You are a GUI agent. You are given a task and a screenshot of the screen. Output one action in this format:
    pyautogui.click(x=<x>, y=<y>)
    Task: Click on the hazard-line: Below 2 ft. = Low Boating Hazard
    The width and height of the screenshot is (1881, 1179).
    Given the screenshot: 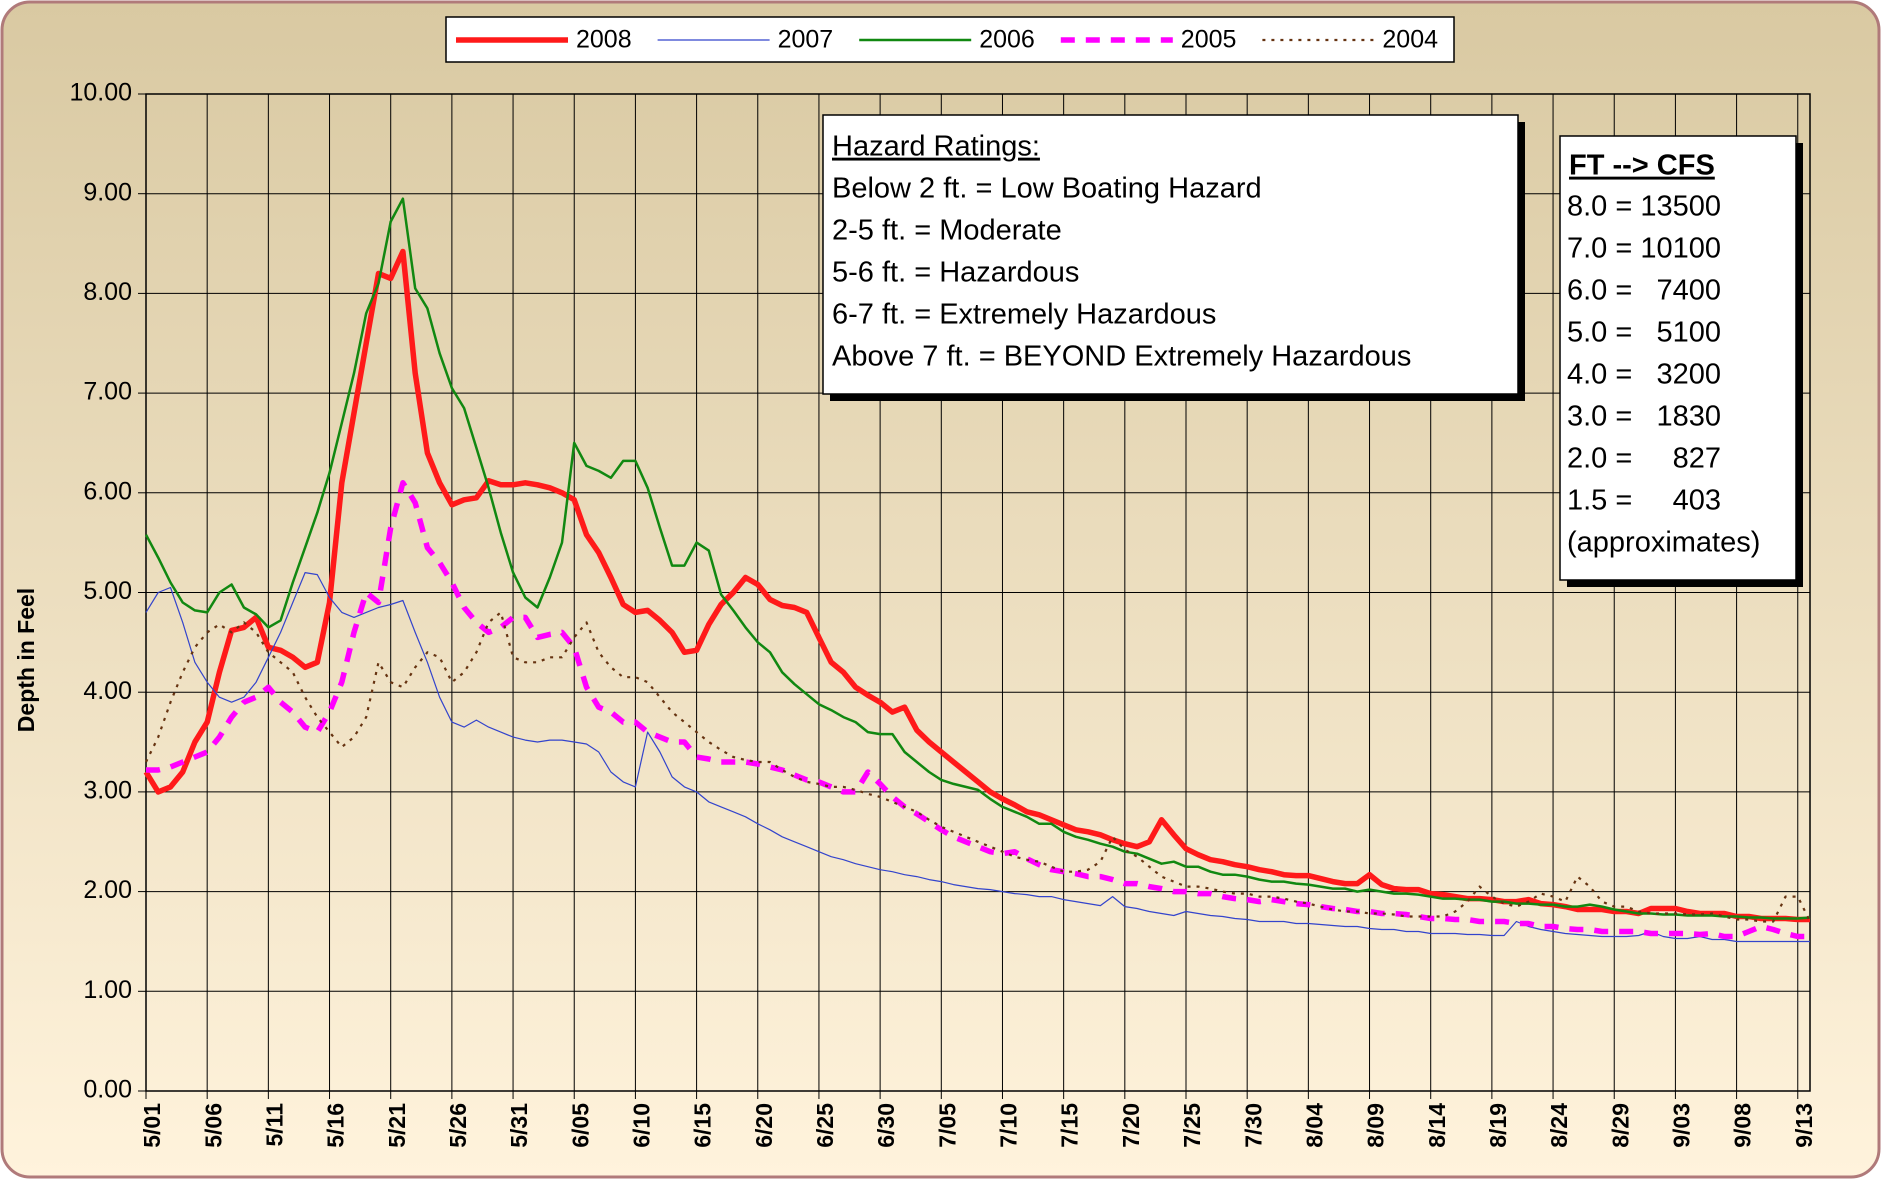 What is the action you would take?
    pyautogui.click(x=1047, y=189)
    